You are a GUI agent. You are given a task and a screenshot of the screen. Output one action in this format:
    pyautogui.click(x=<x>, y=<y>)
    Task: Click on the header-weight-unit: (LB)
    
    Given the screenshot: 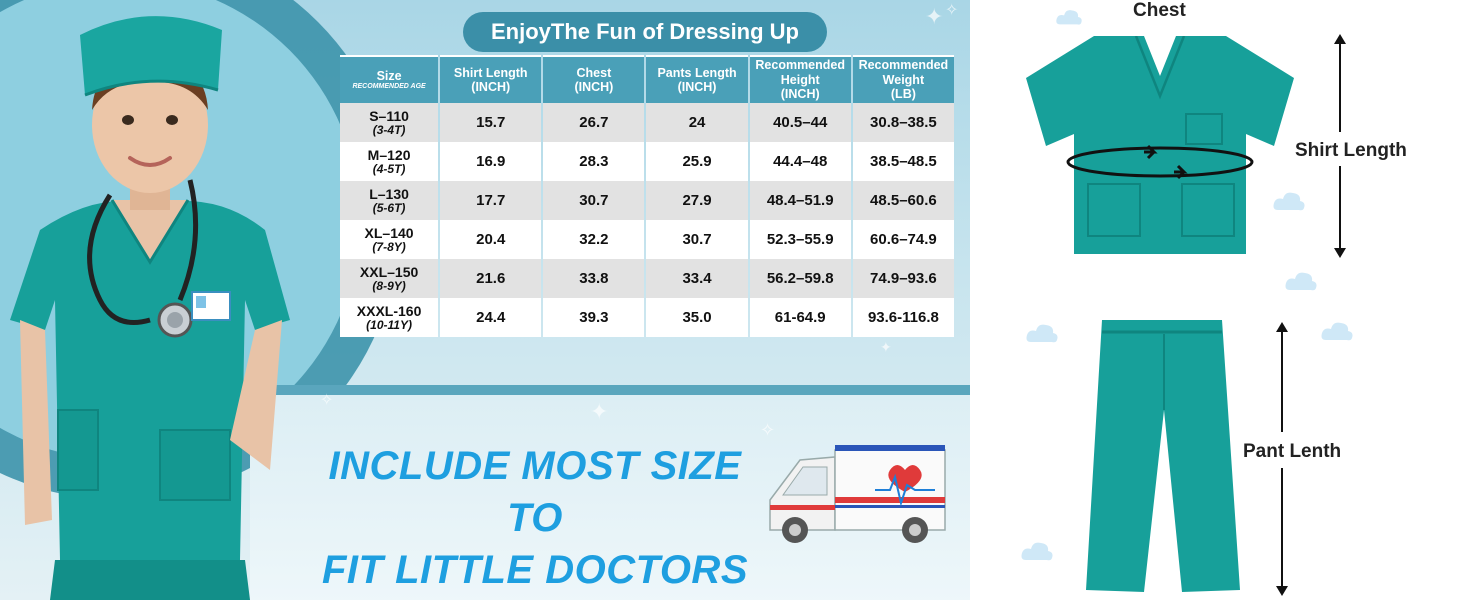 What is the action you would take?
    pyautogui.click(x=903, y=94)
    